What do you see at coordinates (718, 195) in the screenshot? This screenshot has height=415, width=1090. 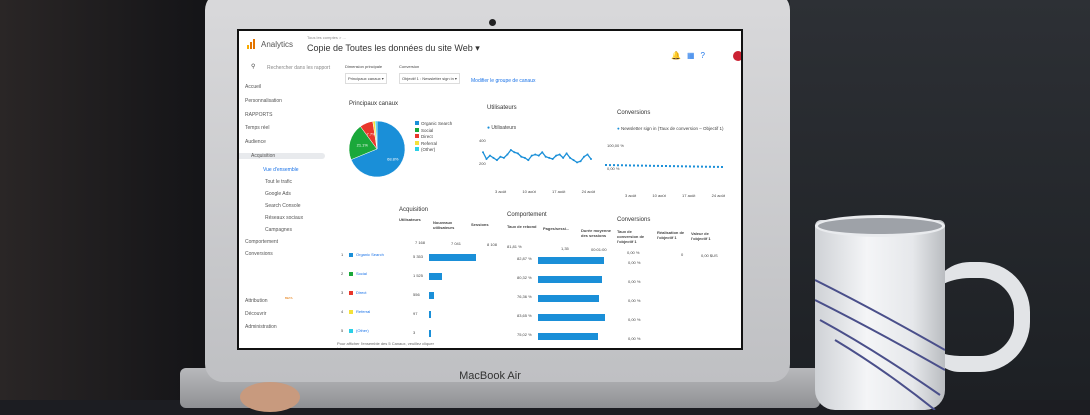 I see `x-tick: 24 août` at bounding box center [718, 195].